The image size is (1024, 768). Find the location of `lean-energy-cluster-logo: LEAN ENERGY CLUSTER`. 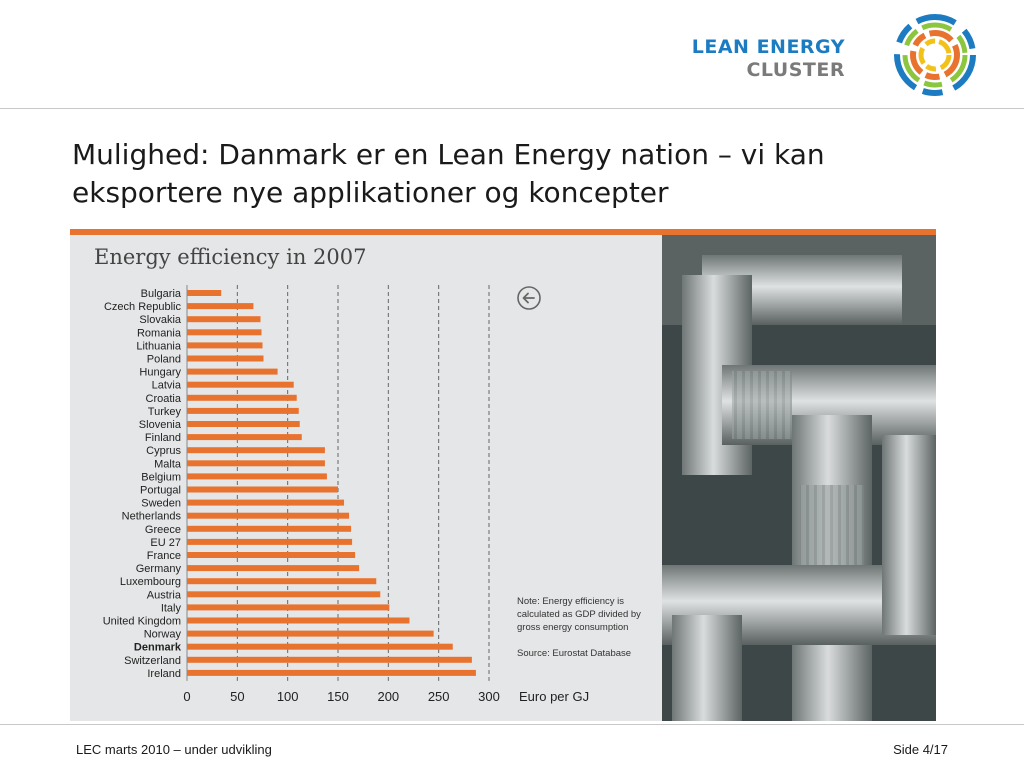

lean-energy-cluster-logo: LEAN ENERGY CLUSTER is located at coordinates (841, 54).